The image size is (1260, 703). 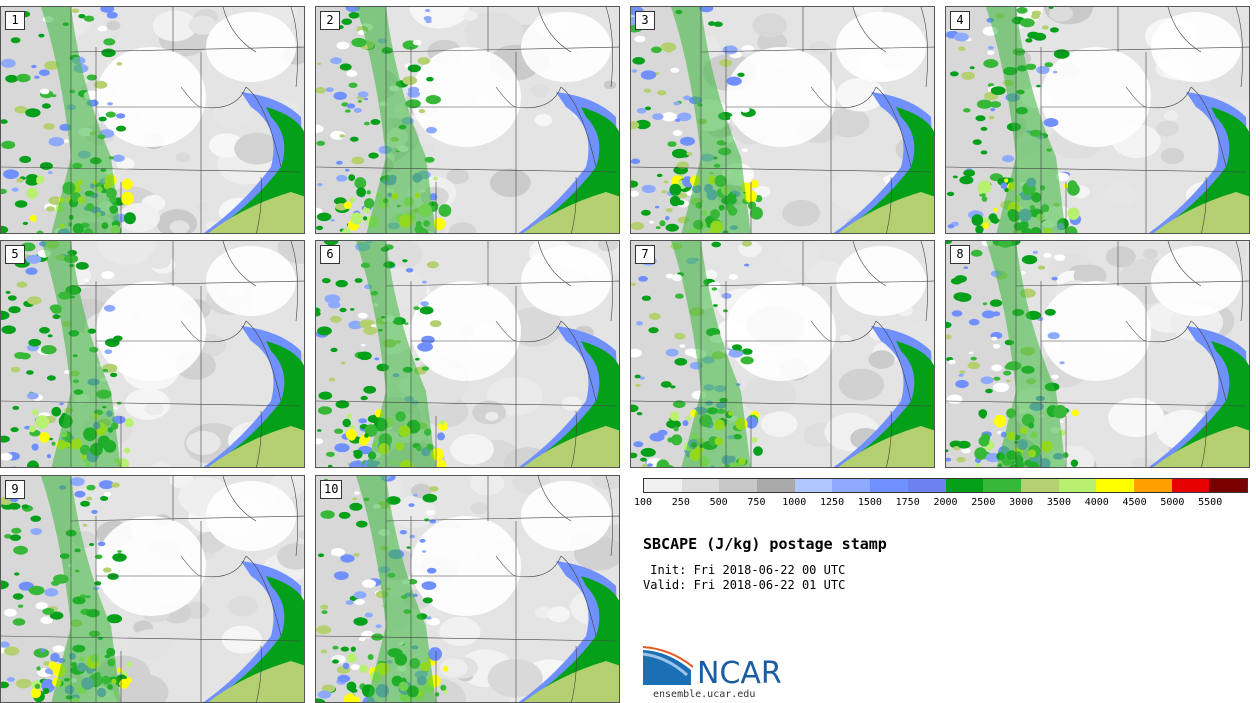 I want to click on colorbar-tick-label: 1500, so click(x=869, y=502).